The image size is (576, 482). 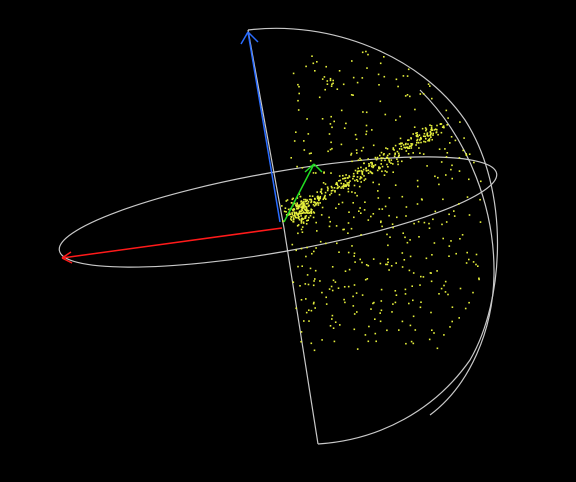 I want to click on z-axis-arrowhead, so click(x=249, y=38).